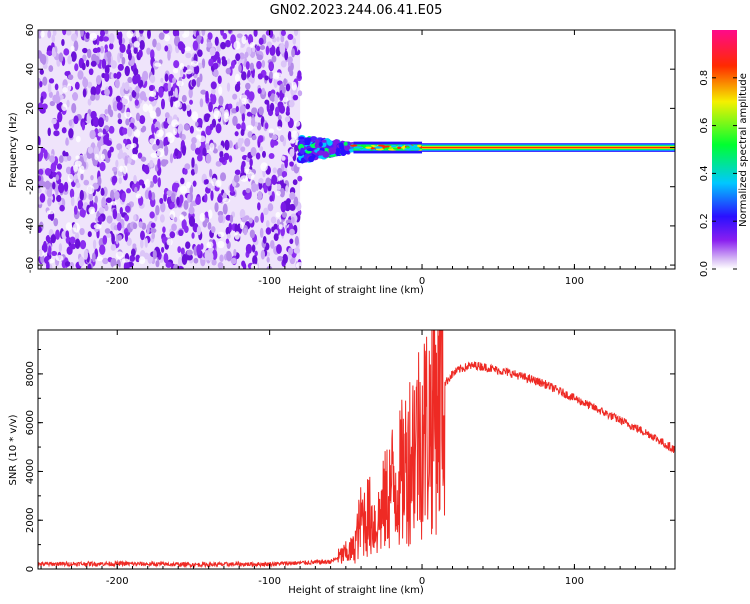 This screenshot has width=750, height=604. I want to click on snr-xtick-label: 100, so click(574, 581).